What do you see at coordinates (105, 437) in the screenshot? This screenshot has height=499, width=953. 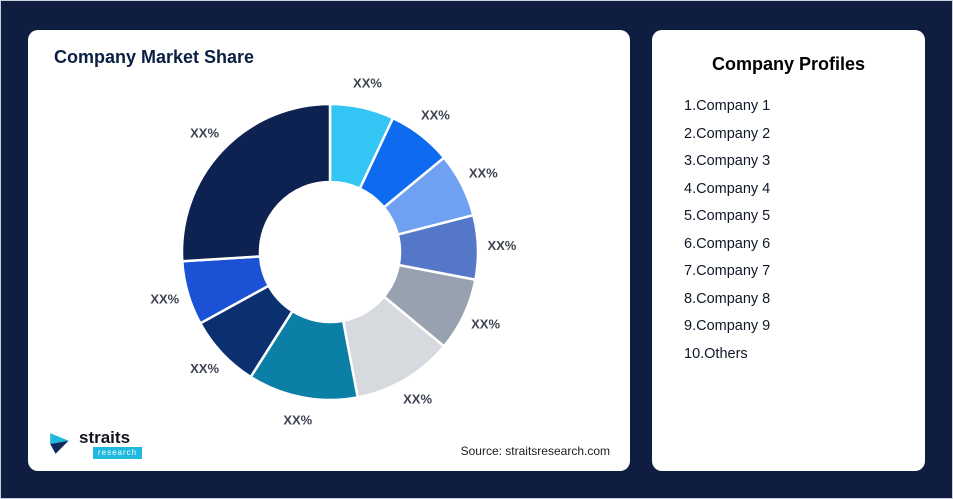 I see `logo-brand-text: straits` at bounding box center [105, 437].